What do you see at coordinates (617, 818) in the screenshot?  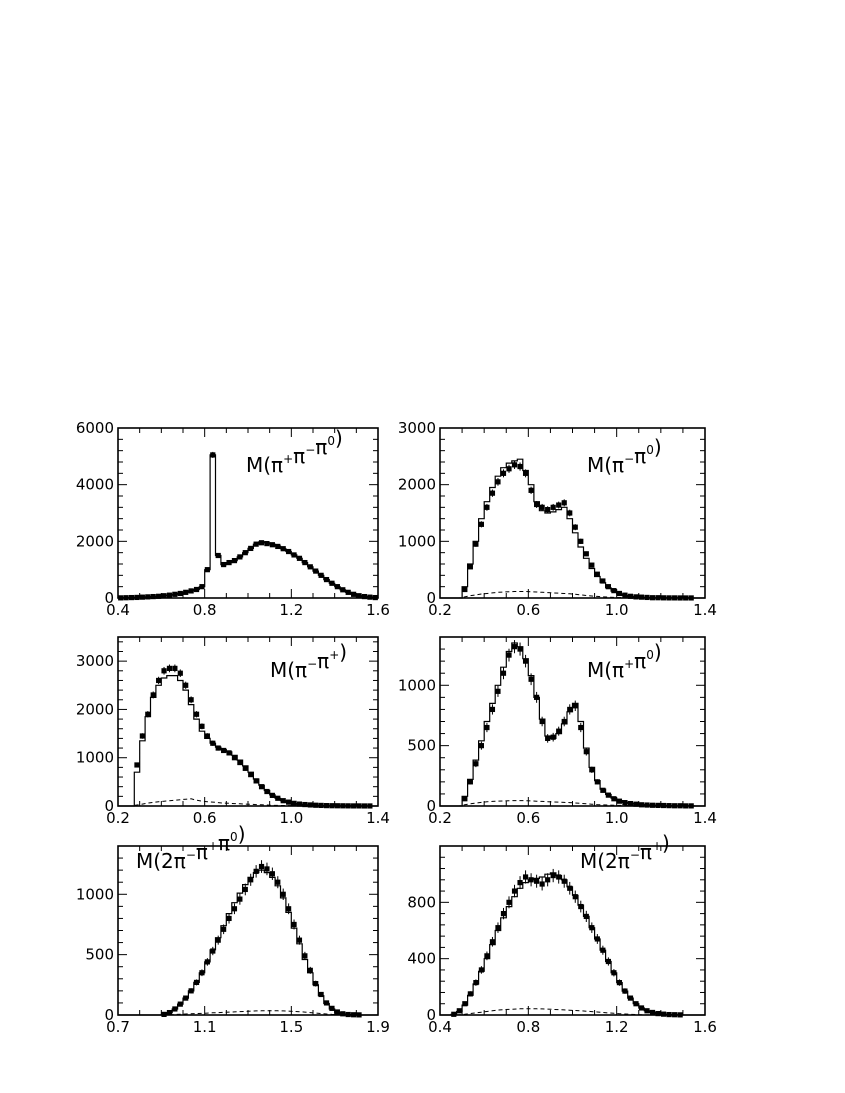 I see `x-tick-label: 1.0` at bounding box center [617, 818].